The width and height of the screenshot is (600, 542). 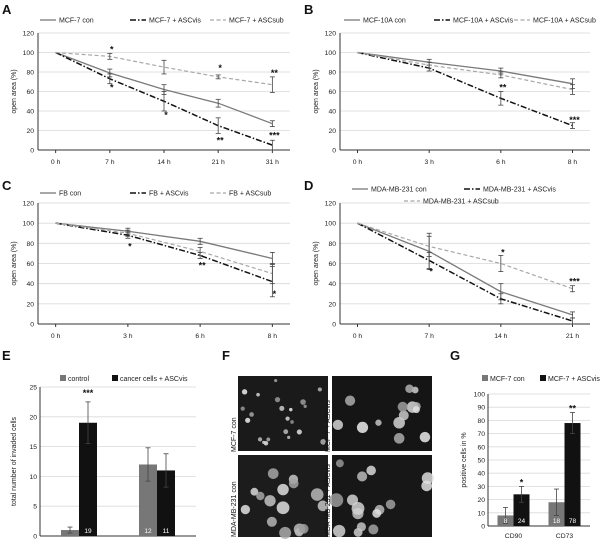 What do you see at coordinates (573, 521) in the screenshot?
I see `bar-value-label: 78` at bounding box center [573, 521].